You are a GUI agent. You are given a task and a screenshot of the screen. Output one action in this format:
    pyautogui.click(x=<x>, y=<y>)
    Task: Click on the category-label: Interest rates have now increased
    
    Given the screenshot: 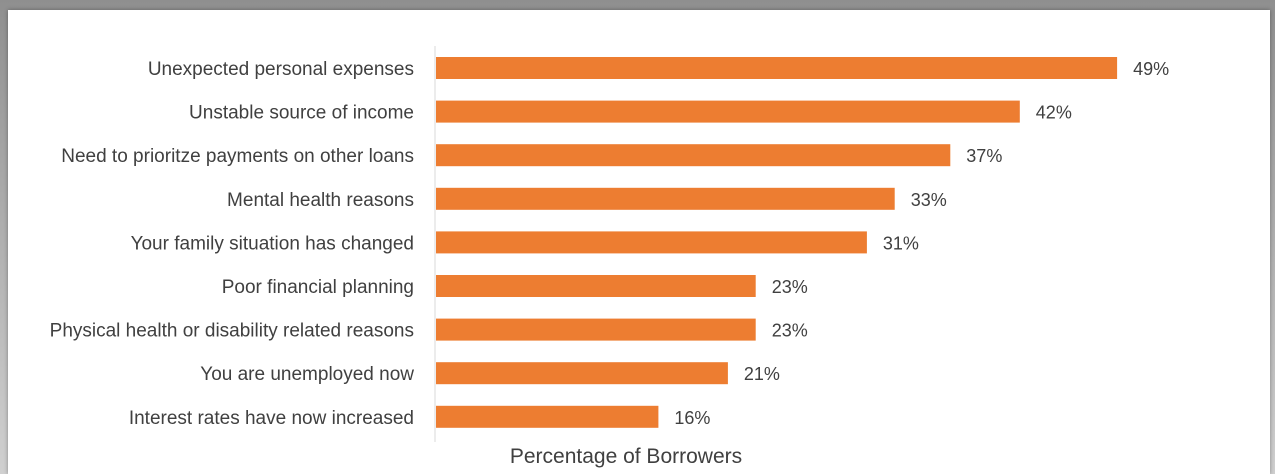 What is the action you would take?
    pyautogui.click(x=271, y=418)
    